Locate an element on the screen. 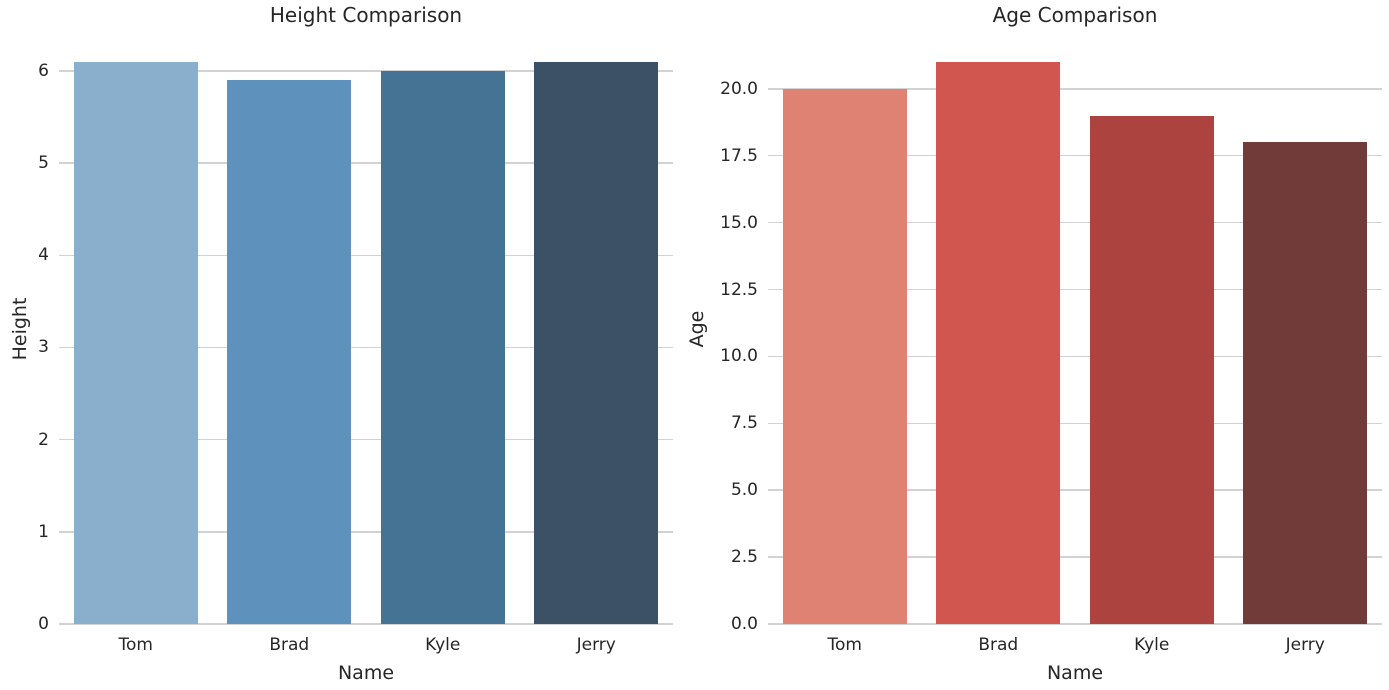 This screenshot has width=1389, height=690. y-tick-label: 5.0 is located at coordinates (744, 490).